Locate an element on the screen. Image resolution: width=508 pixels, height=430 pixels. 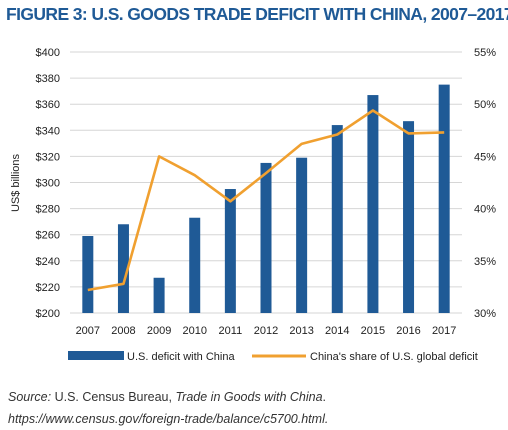
bar-2009 is located at coordinates (159, 295).